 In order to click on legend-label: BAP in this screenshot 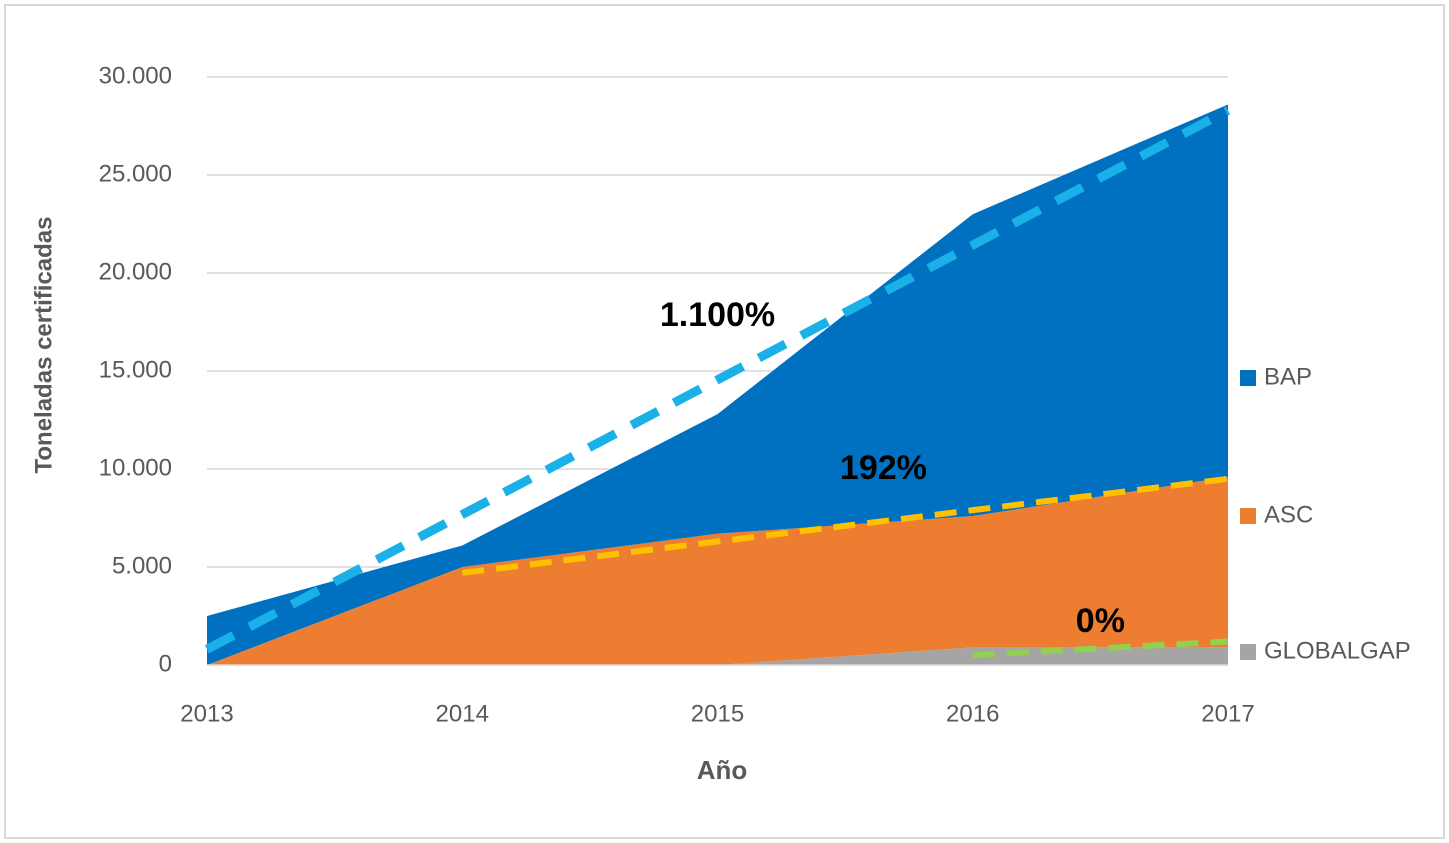, I will do `click(1288, 376)`.